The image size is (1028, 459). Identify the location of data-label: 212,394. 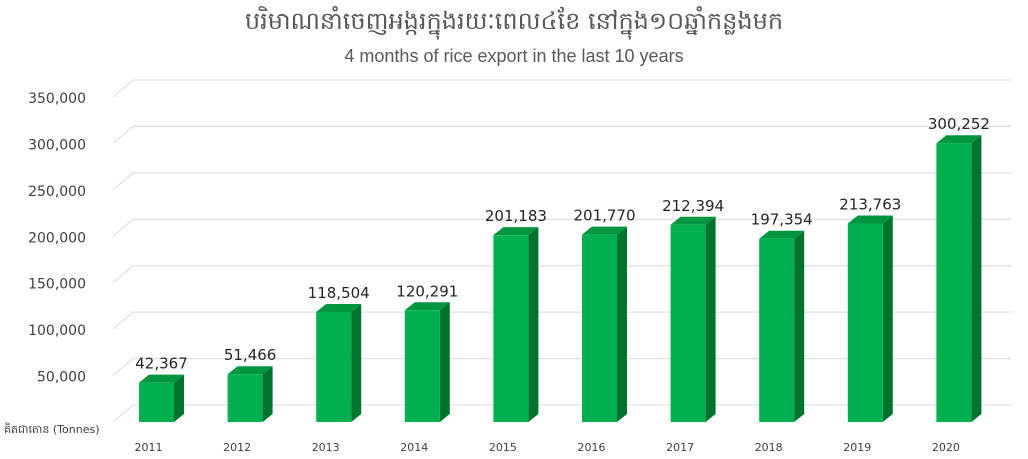
(693, 206).